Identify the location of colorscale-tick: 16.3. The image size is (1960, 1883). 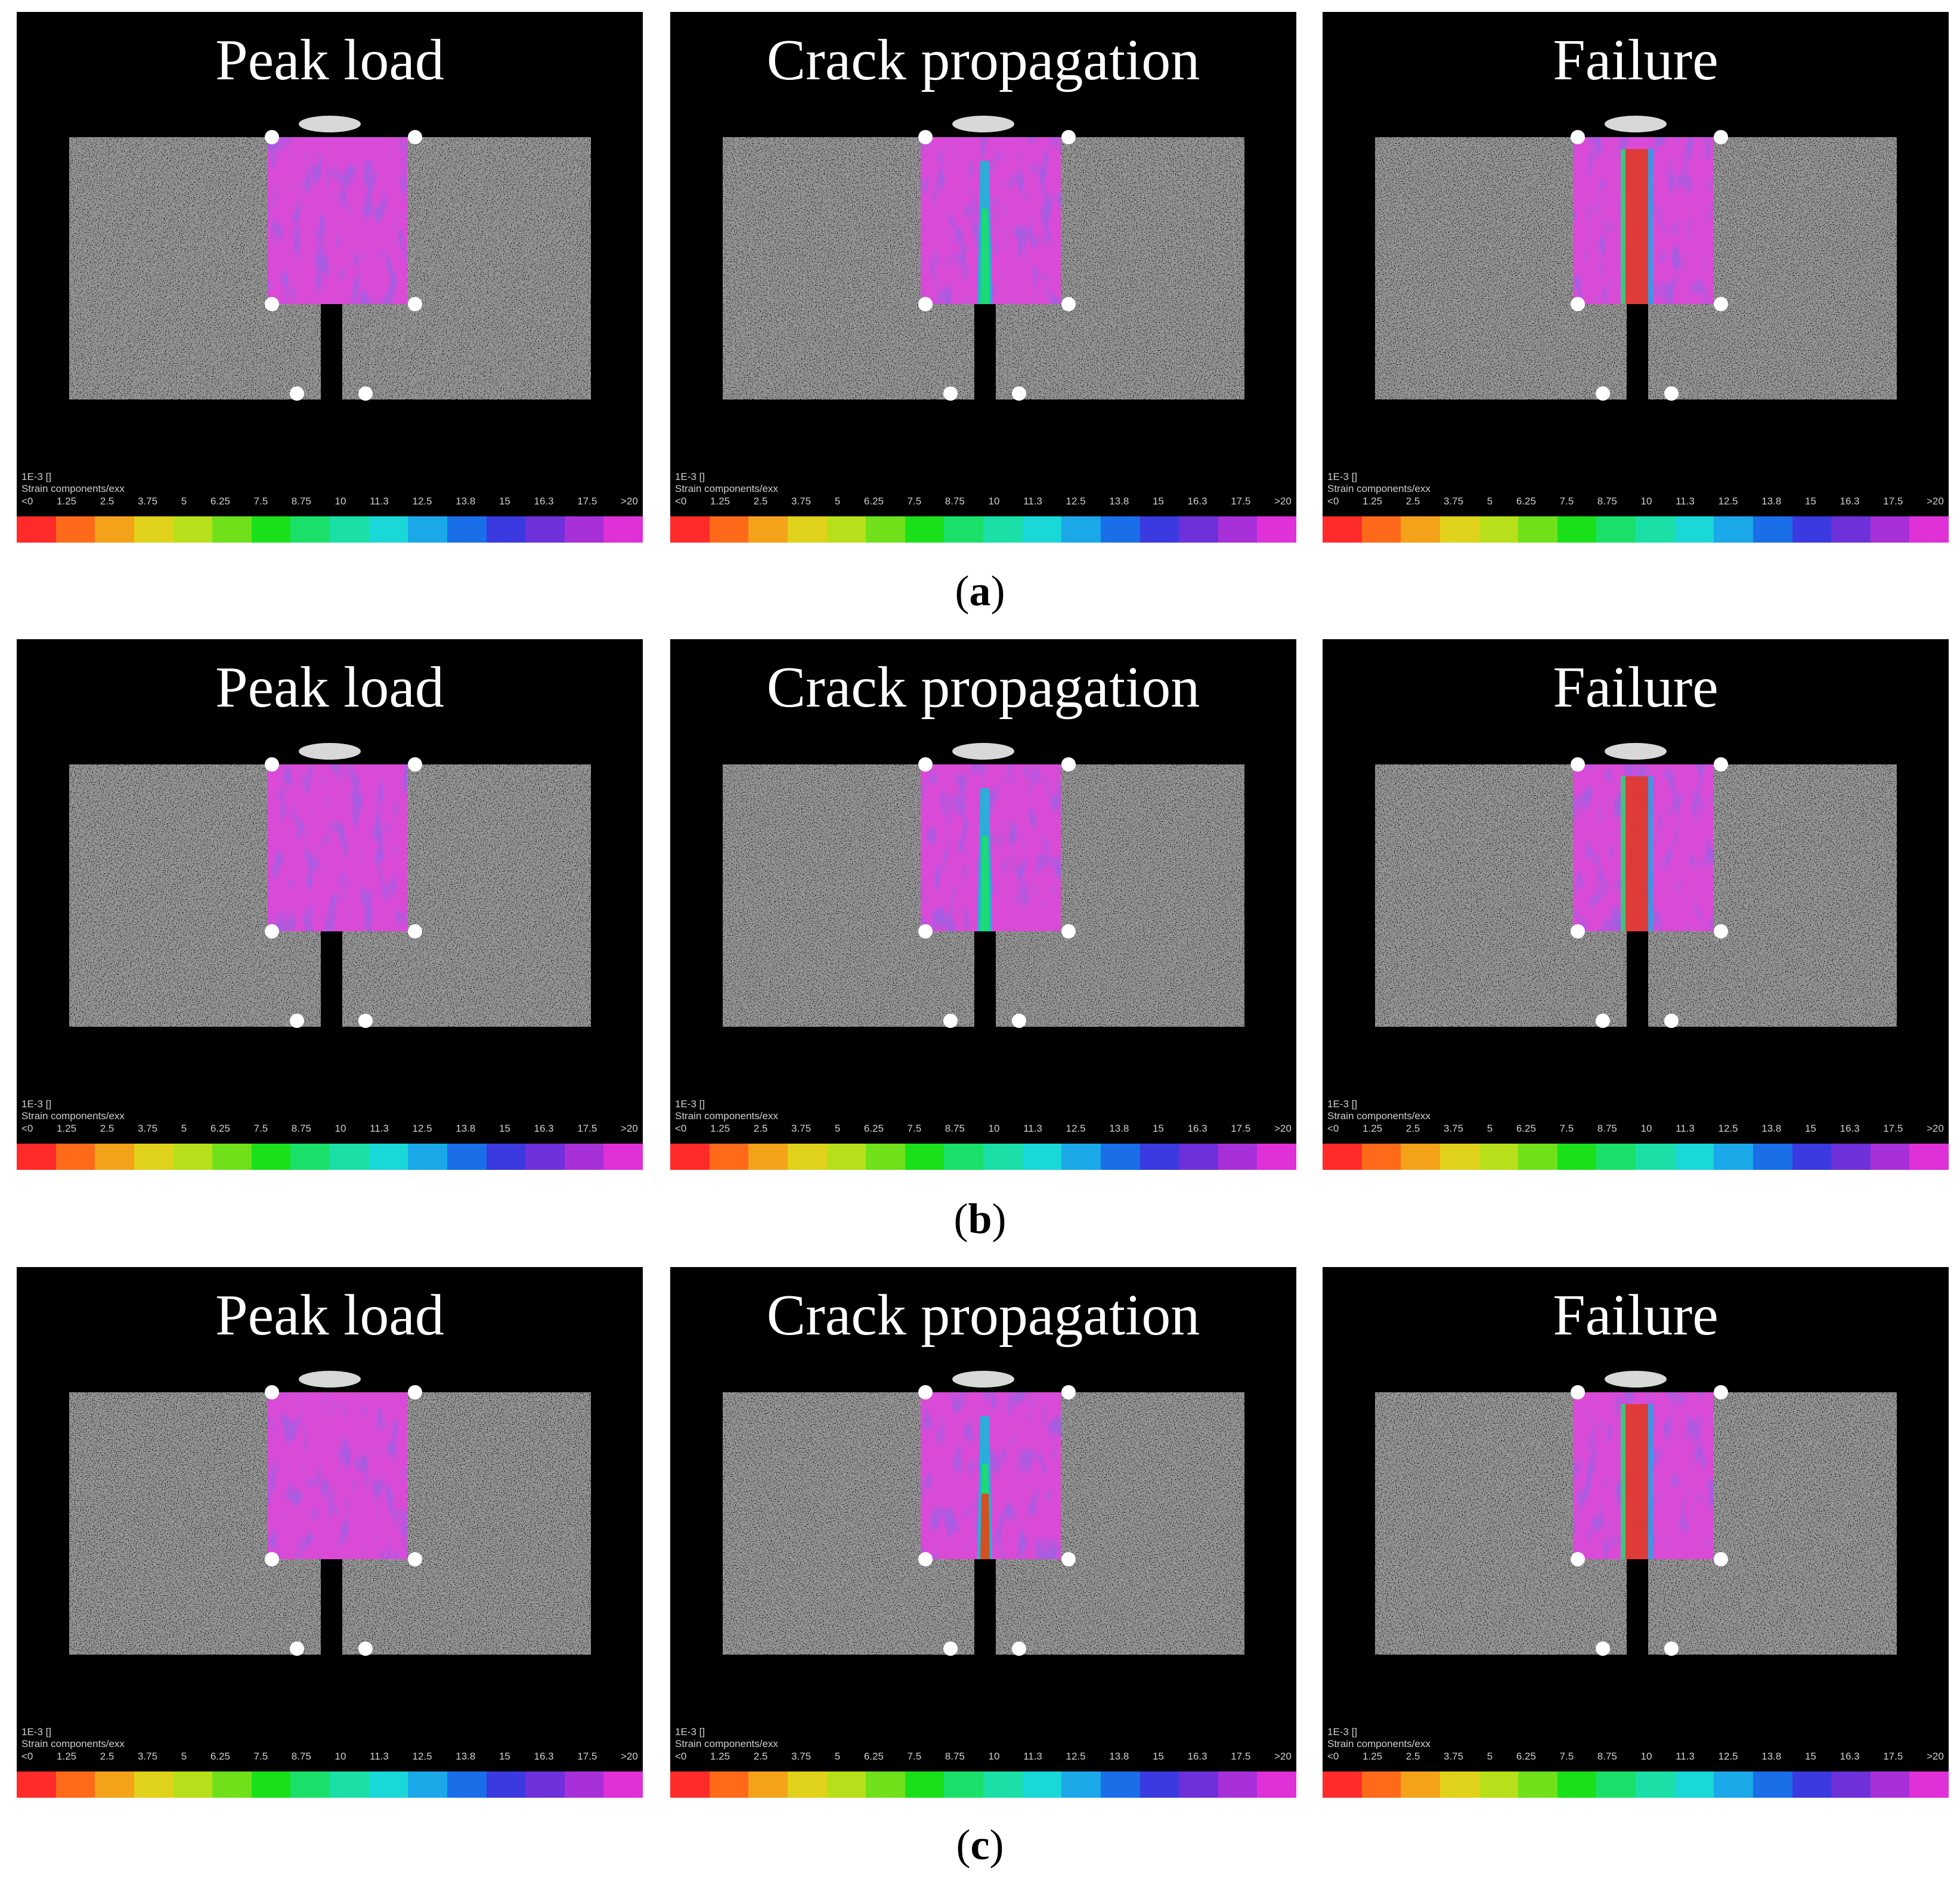
(1850, 501).